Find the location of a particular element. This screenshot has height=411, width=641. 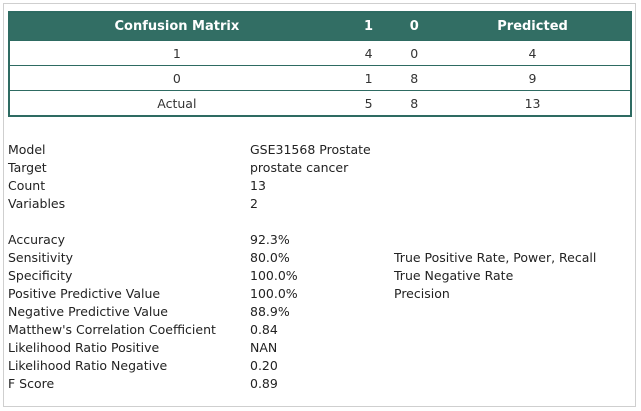

variables-value: 2 is located at coordinates (254, 203).